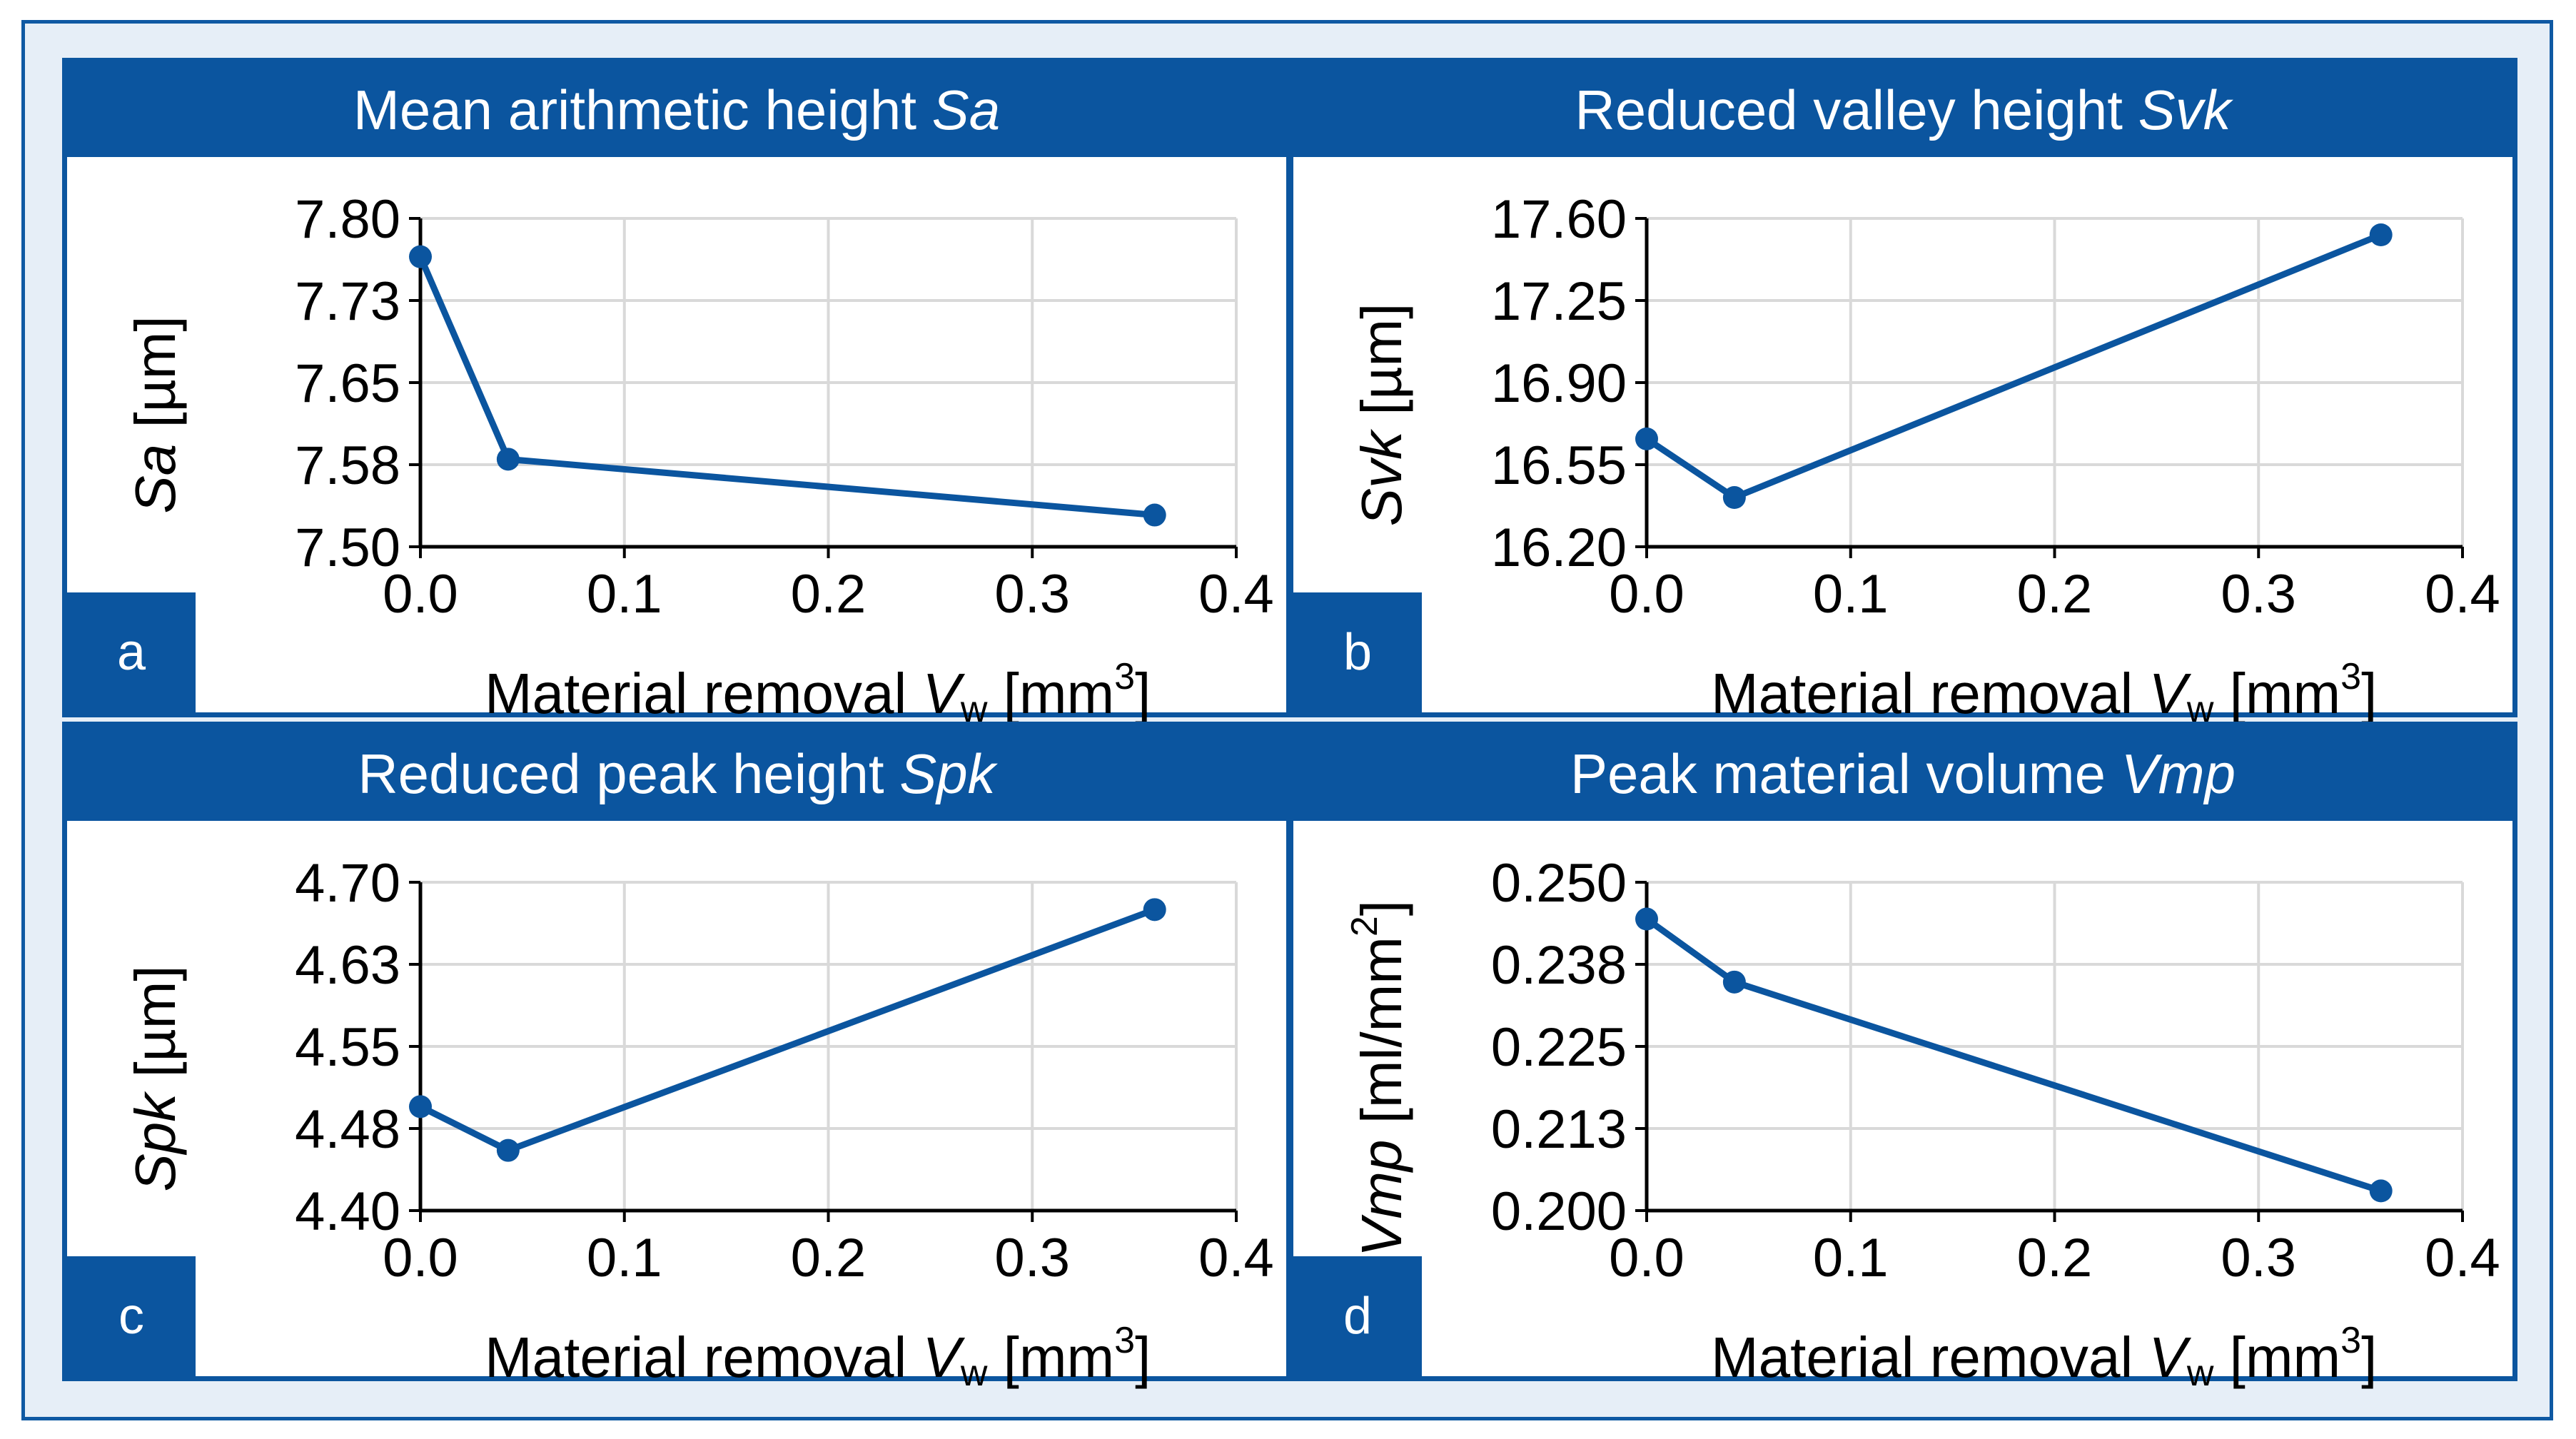 This screenshot has height=1439, width=2576. I want to click on y-axis-label-unit-close: ], so click(1381, 908).